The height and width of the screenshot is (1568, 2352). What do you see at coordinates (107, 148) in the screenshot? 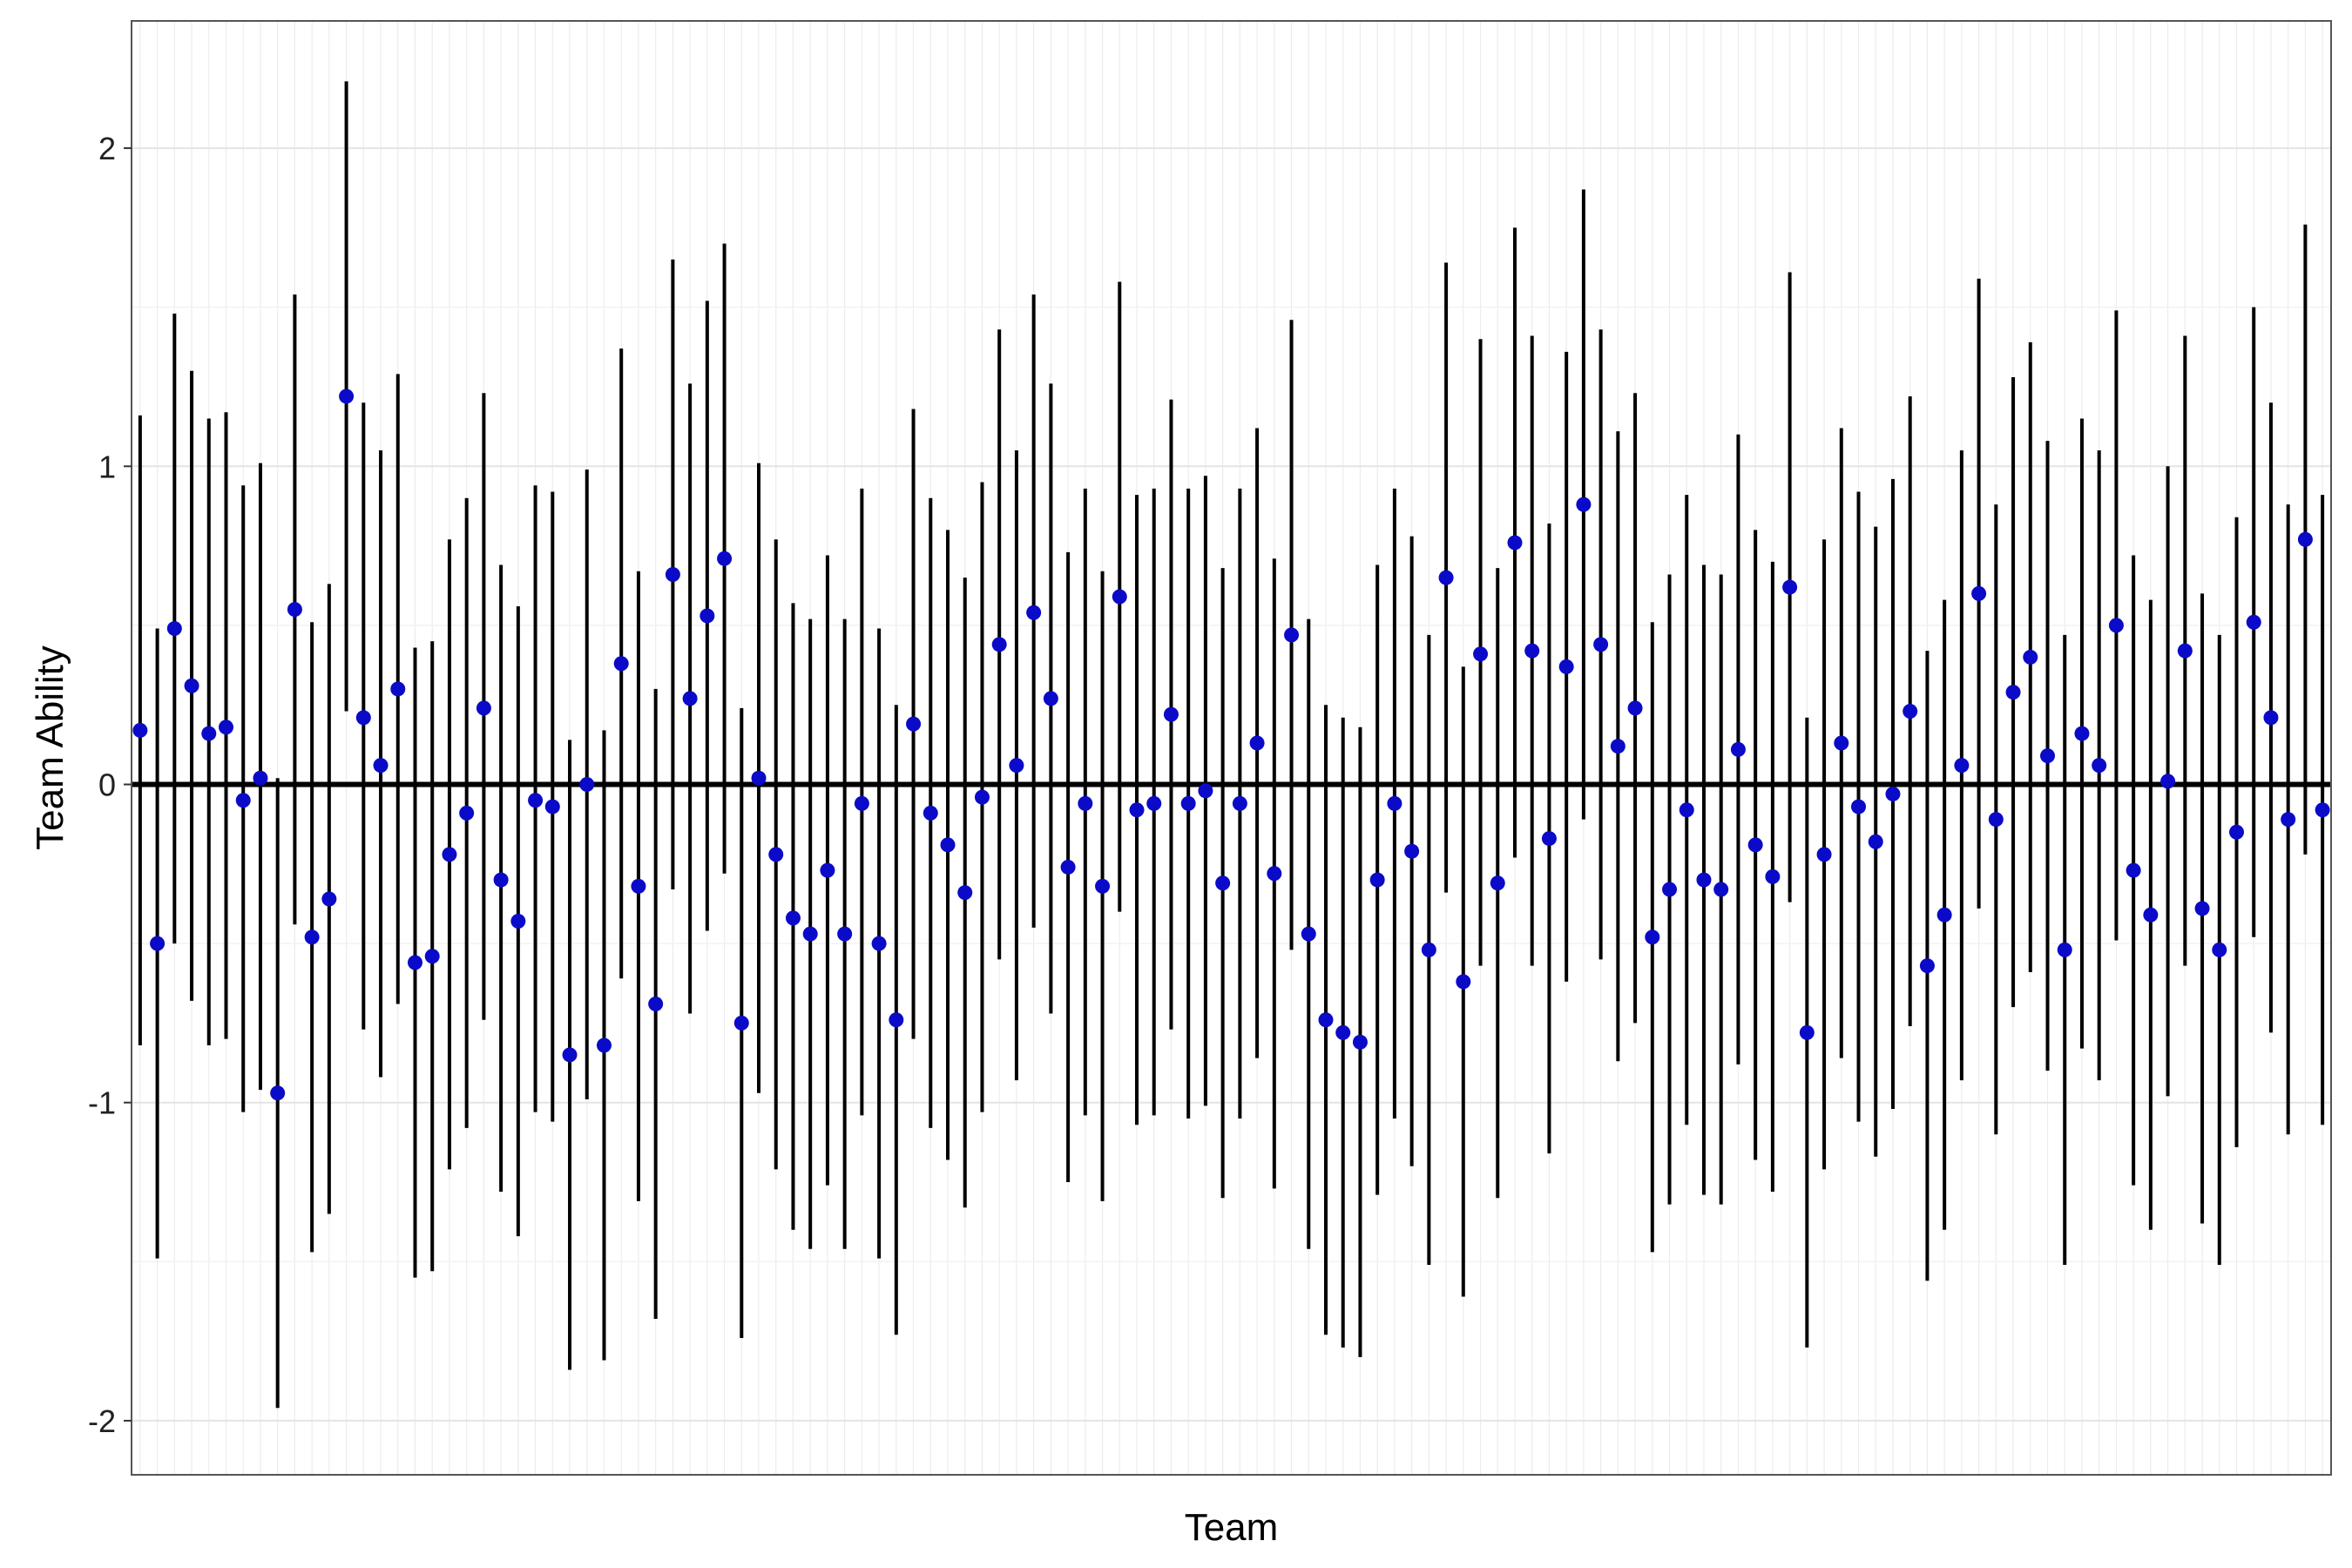
I see `y-tick-label: 2` at bounding box center [107, 148].